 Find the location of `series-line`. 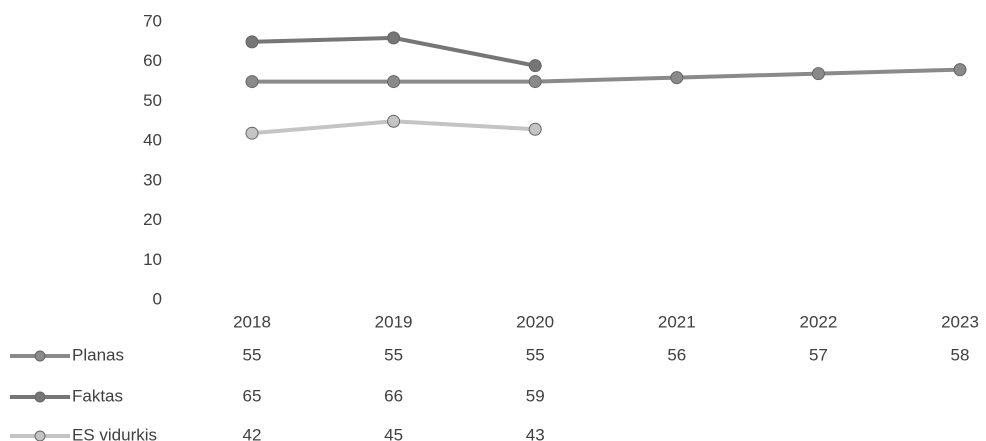

series-line is located at coordinates (606, 75).